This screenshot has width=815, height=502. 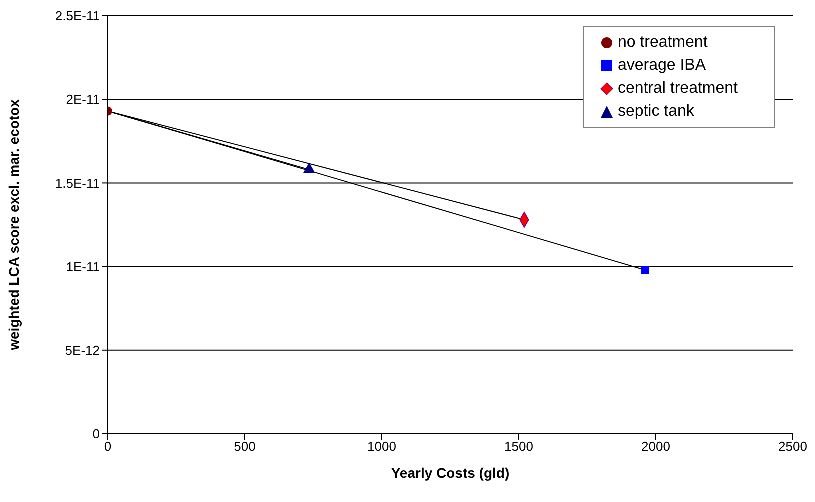 I want to click on y-tick-label: 0, so click(x=96, y=434).